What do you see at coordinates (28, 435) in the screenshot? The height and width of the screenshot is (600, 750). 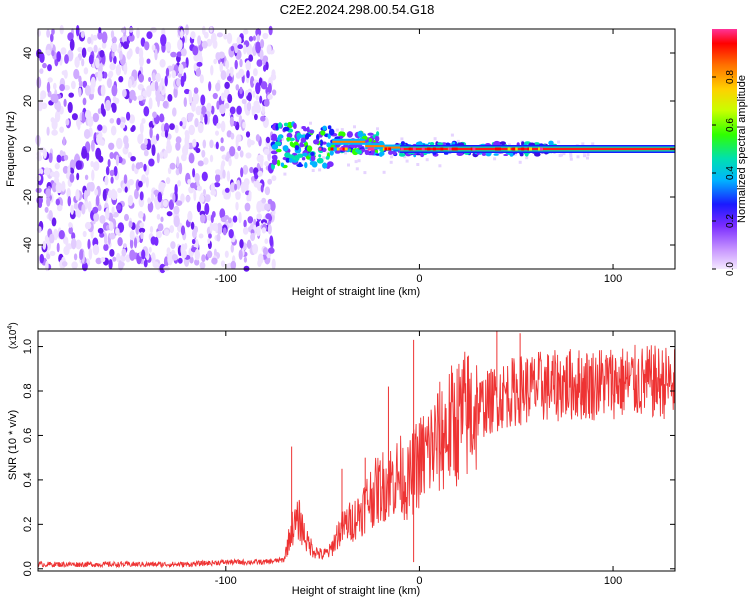 I see `snr-y-tick-label: 0.6` at bounding box center [28, 435].